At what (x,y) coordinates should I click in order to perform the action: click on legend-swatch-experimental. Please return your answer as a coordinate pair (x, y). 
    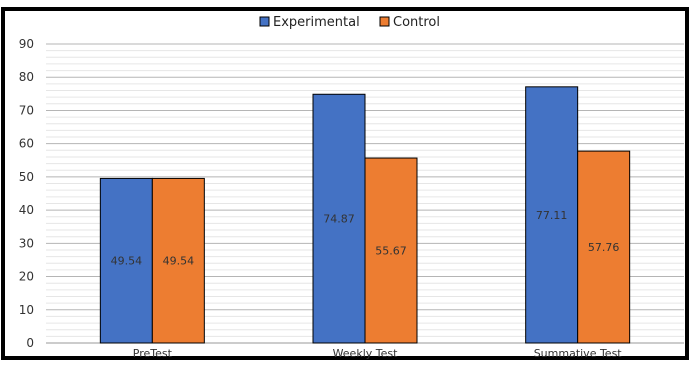
    Looking at the image, I should click on (264, 21).